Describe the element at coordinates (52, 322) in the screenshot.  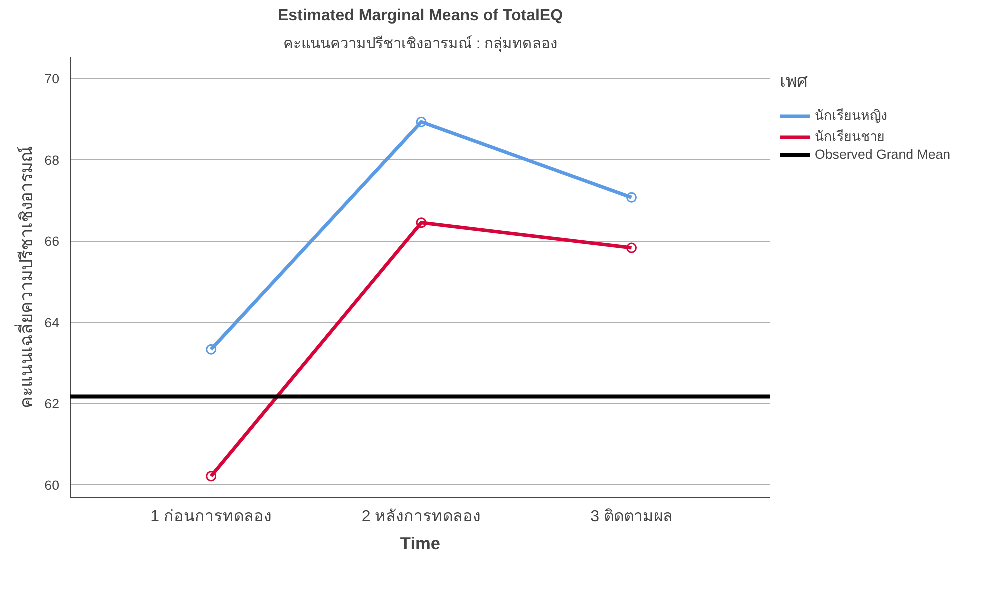
I see `y-tick-label: 64` at that location.